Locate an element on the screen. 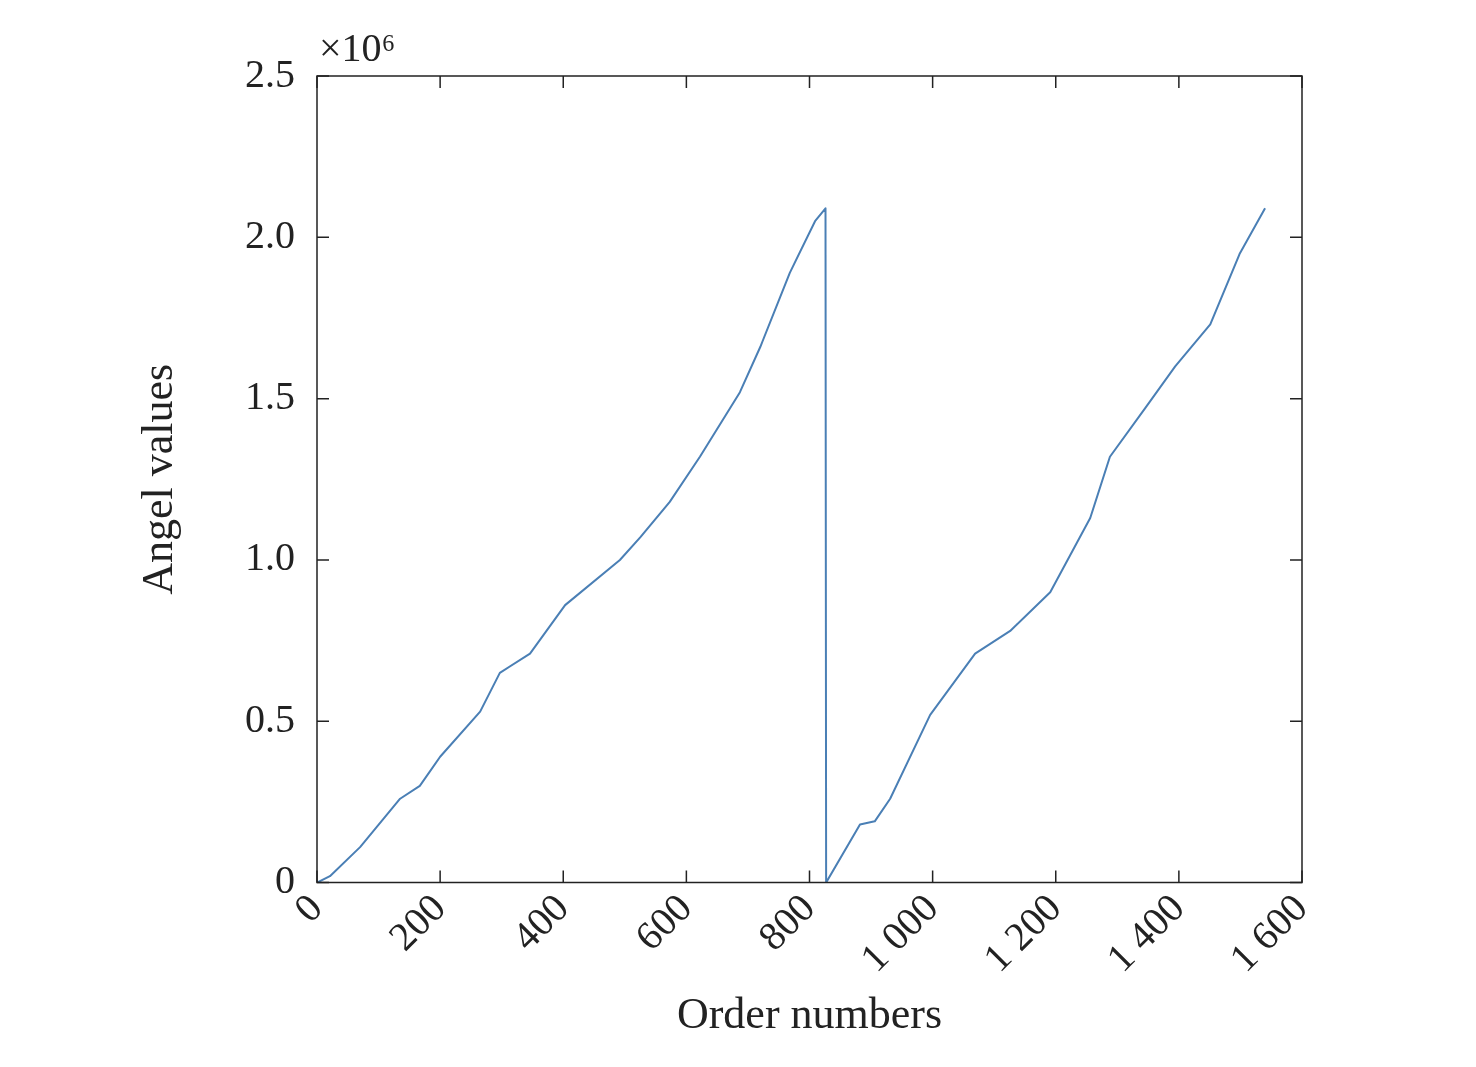  y-tick-label: 0.5 is located at coordinates (270, 718).